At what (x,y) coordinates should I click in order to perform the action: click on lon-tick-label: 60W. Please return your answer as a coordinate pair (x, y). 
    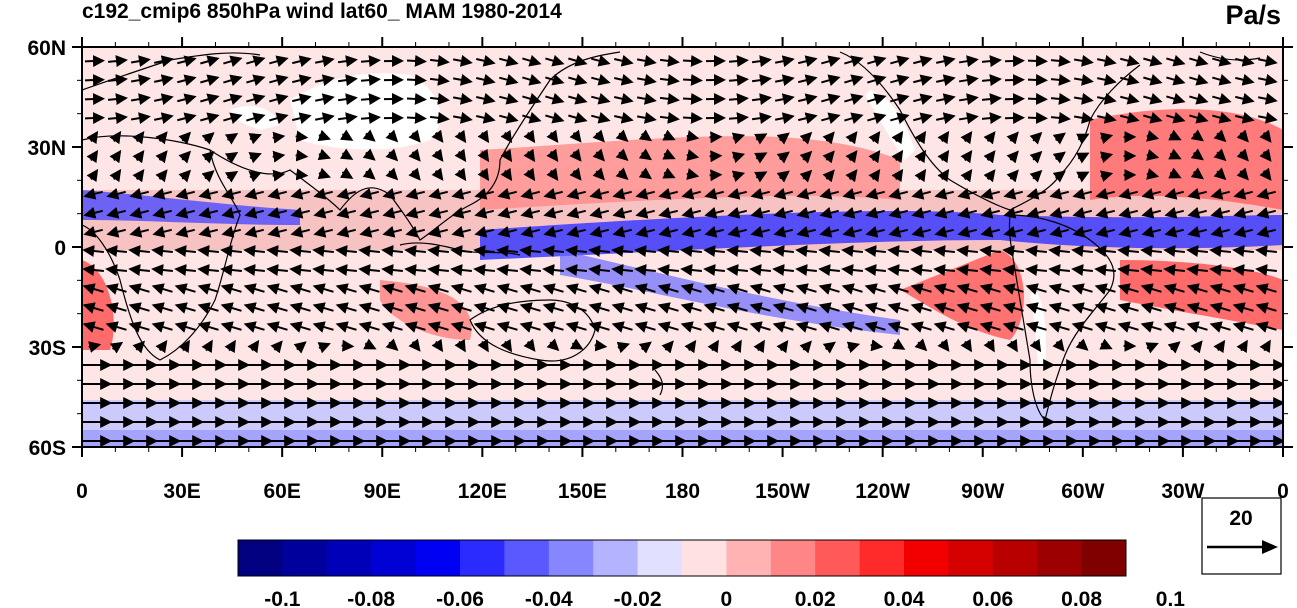
    Looking at the image, I should click on (1082, 491).